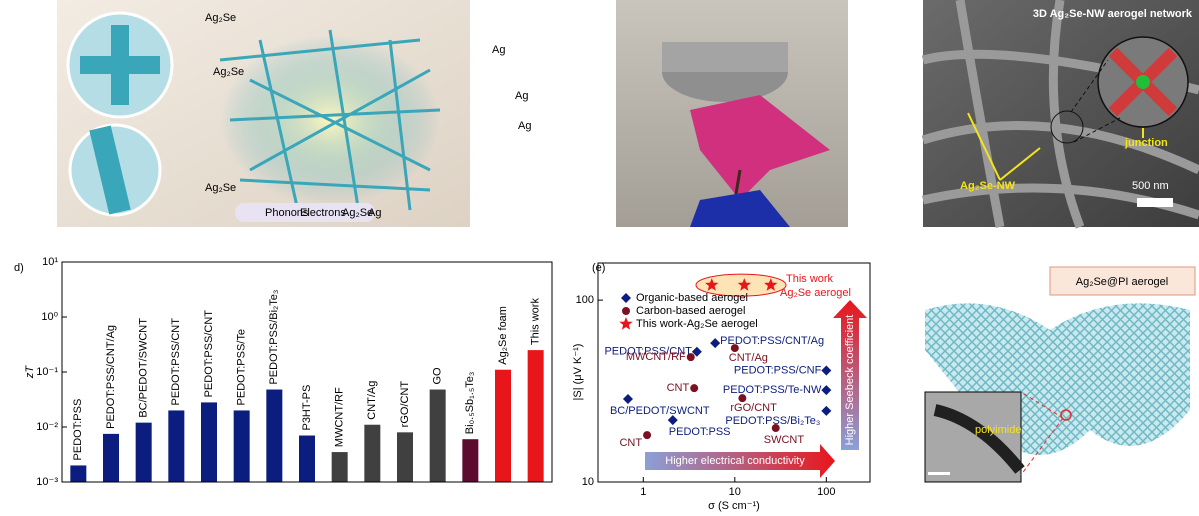 The height and width of the screenshot is (516, 1199). What do you see at coordinates (810, 279) in the screenshot?
I see `annotation: This work` at bounding box center [810, 279].